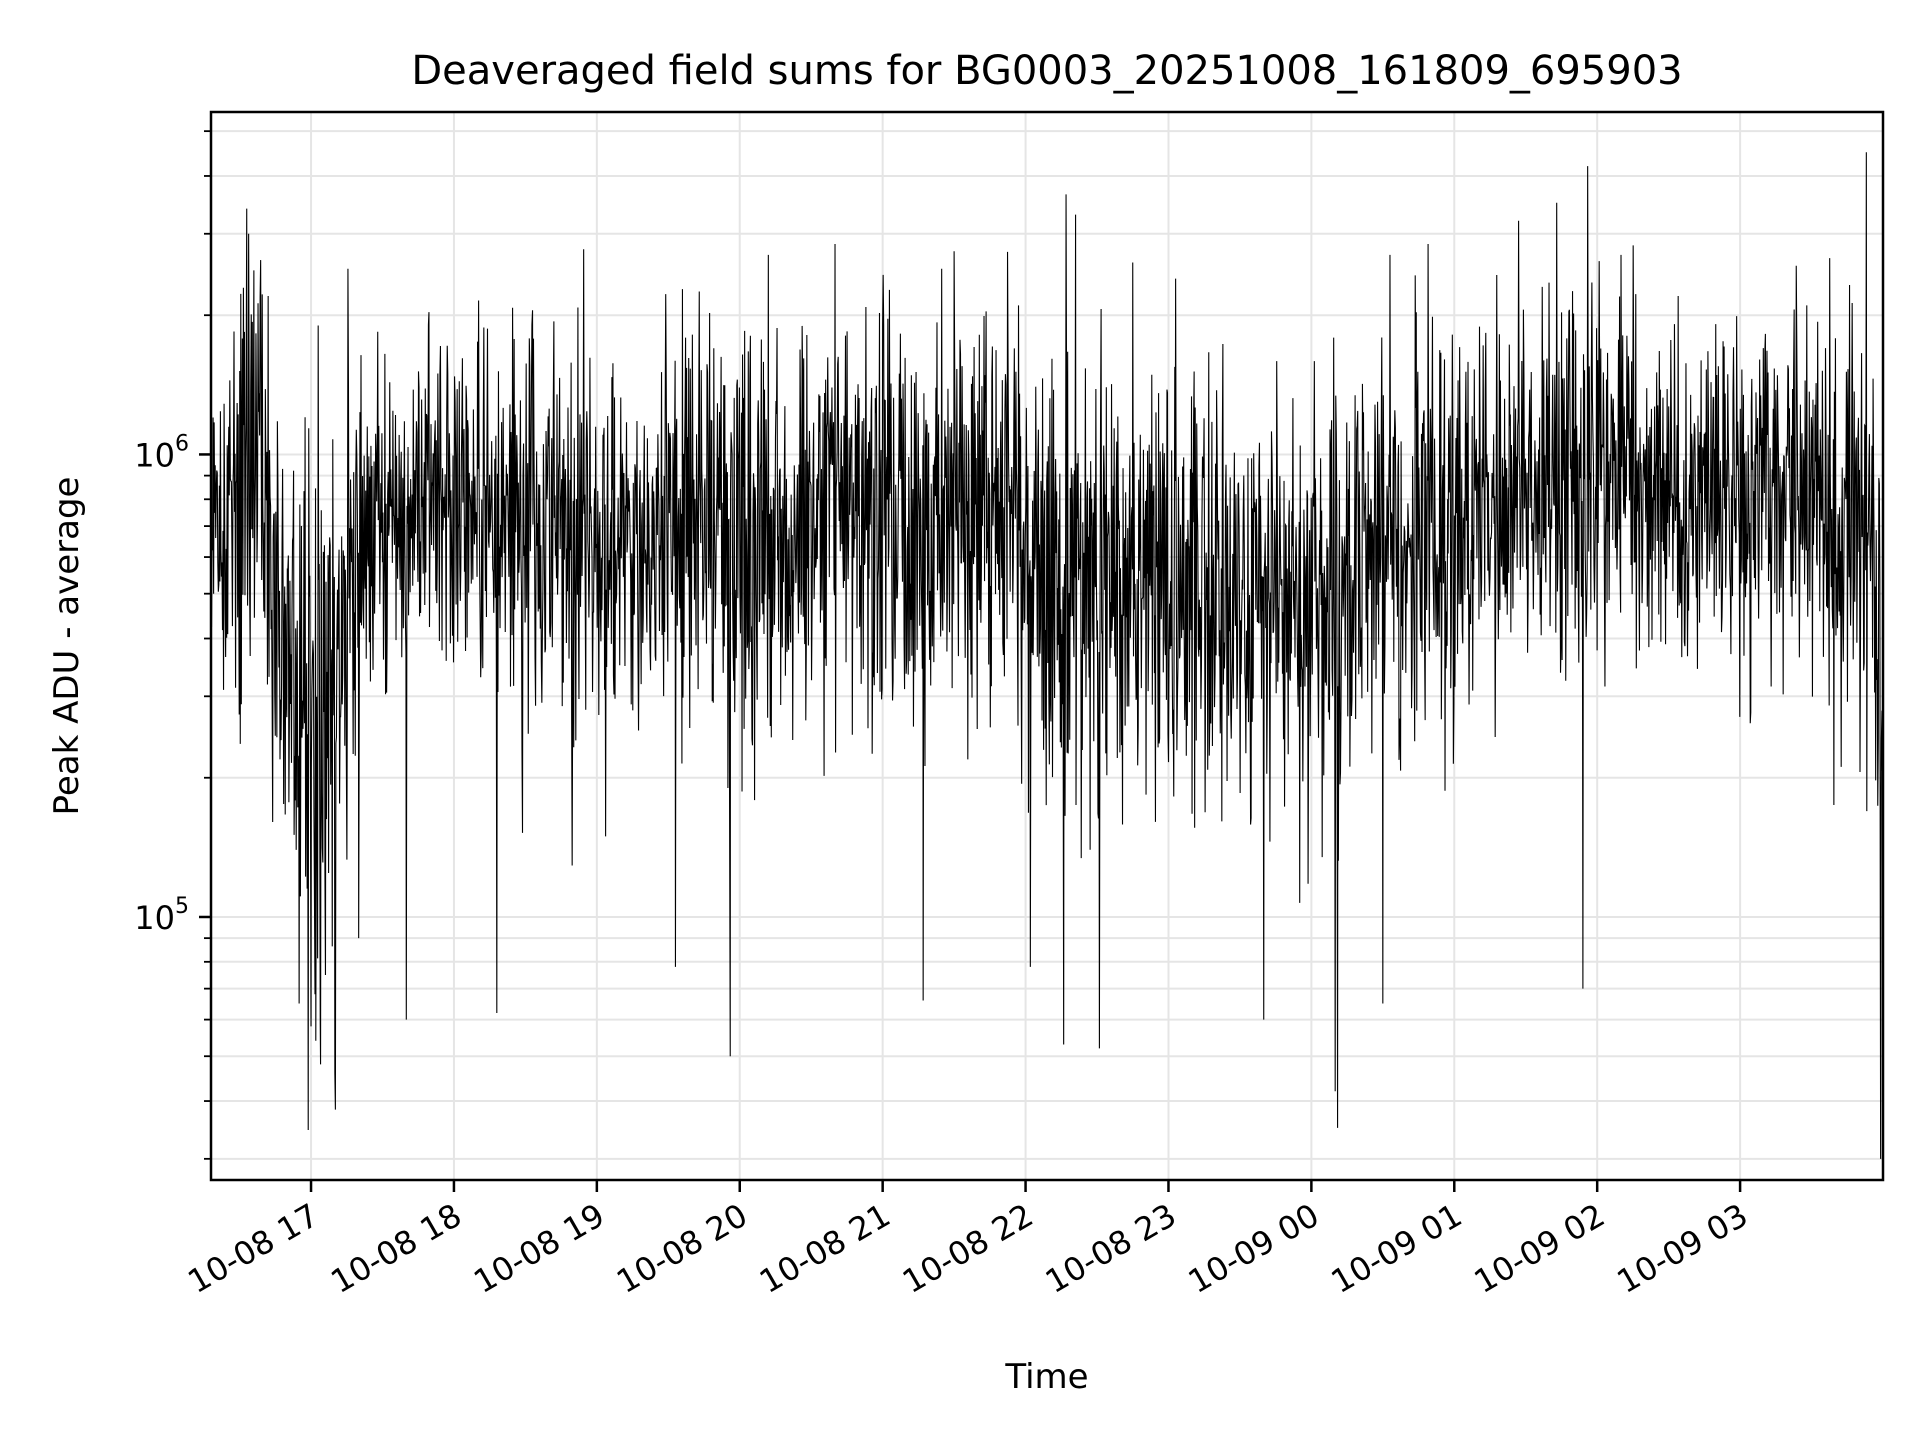 The width and height of the screenshot is (1920, 1440). I want to click on x-axis-label: Time, so click(1046, 1377).